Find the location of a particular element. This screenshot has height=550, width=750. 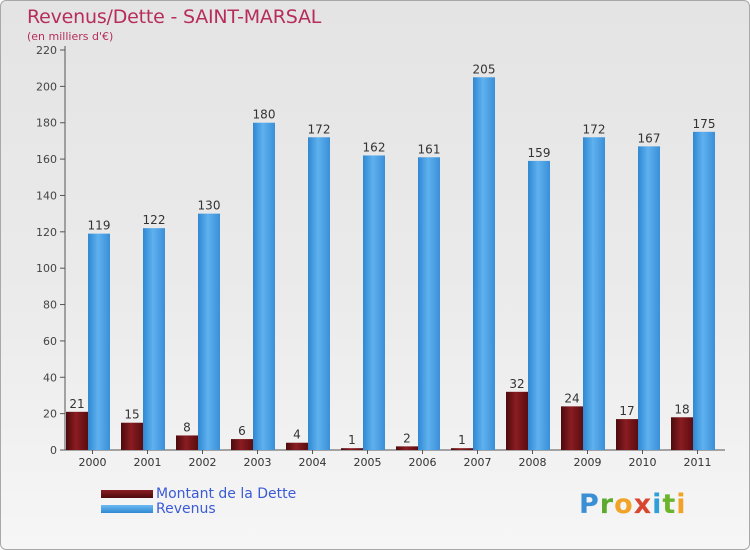

y-tick-label: 60 is located at coordinates (50, 341).